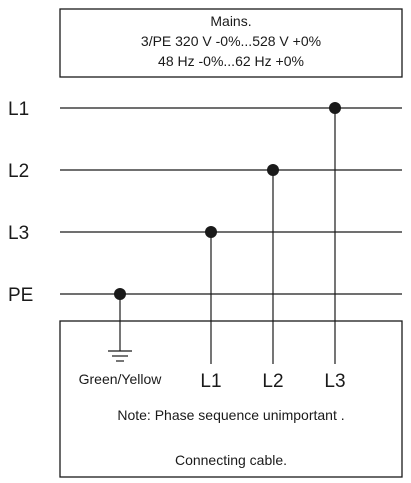 The height and width of the screenshot is (483, 411). I want to click on junction-l2-dot, so click(273, 170).